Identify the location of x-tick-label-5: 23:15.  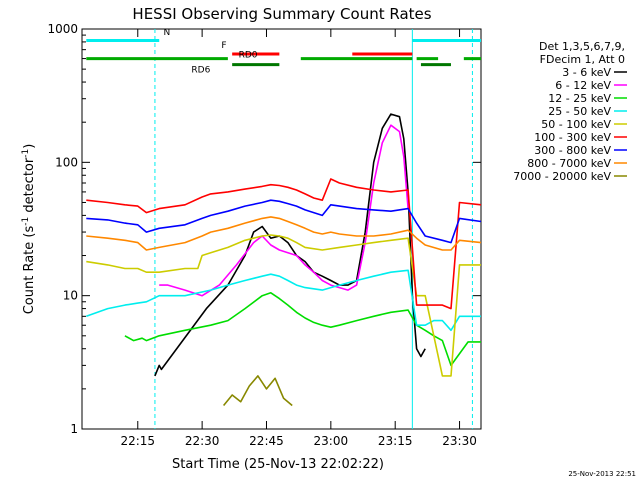
(395, 441).